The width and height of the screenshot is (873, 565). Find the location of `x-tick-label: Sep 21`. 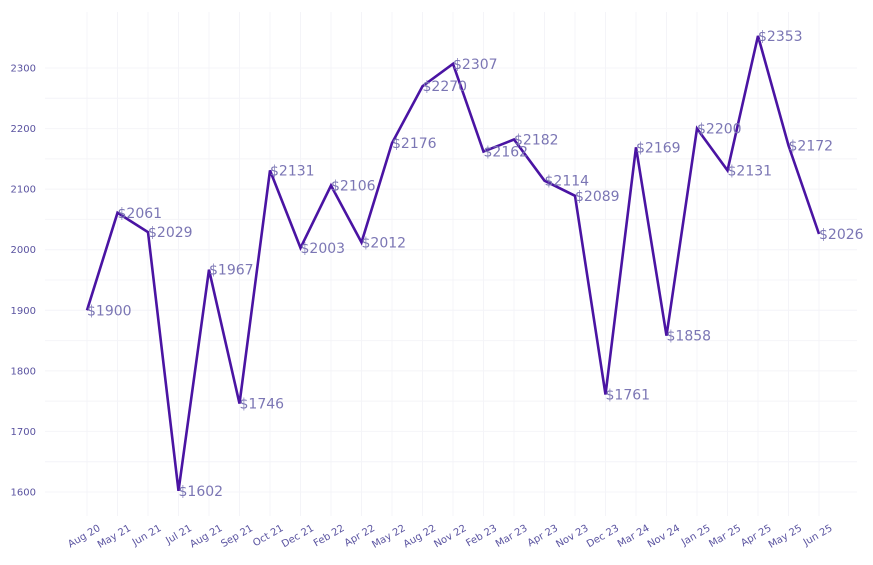

x-tick-label: Sep 21 is located at coordinates (237, 536).